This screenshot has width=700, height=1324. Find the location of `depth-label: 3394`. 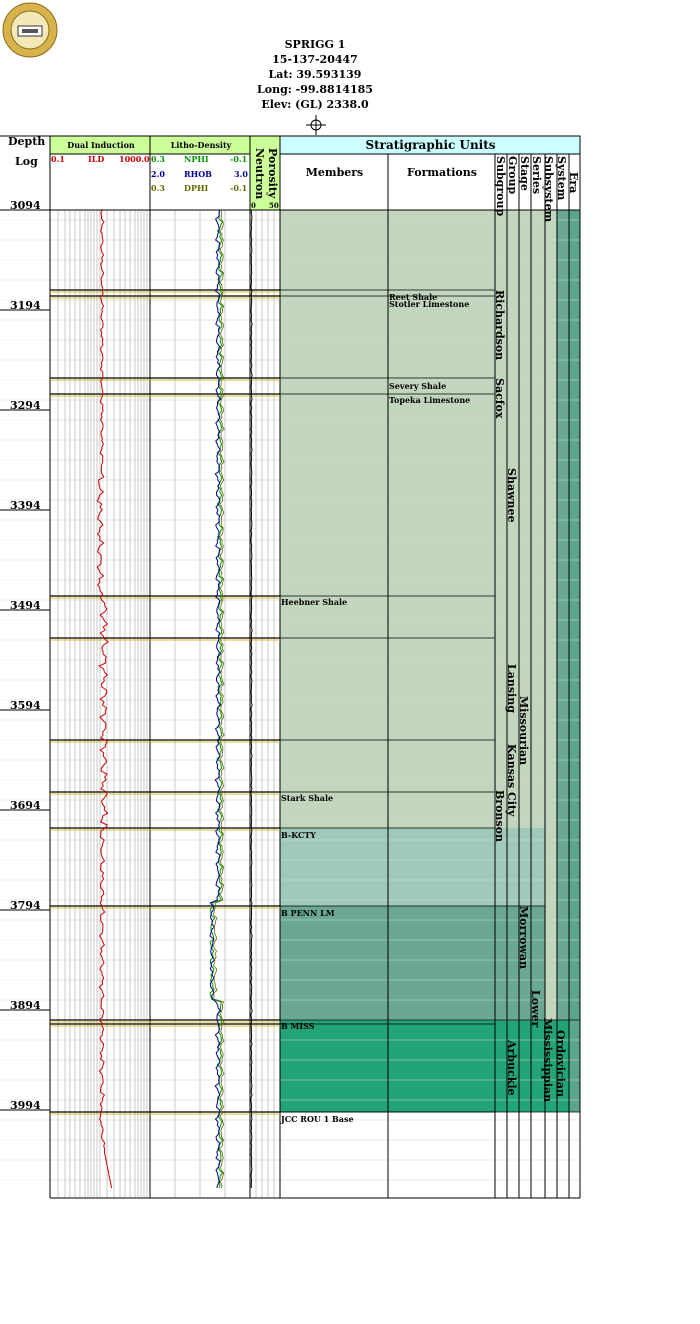

depth-label: 3394 is located at coordinates (25, 505).